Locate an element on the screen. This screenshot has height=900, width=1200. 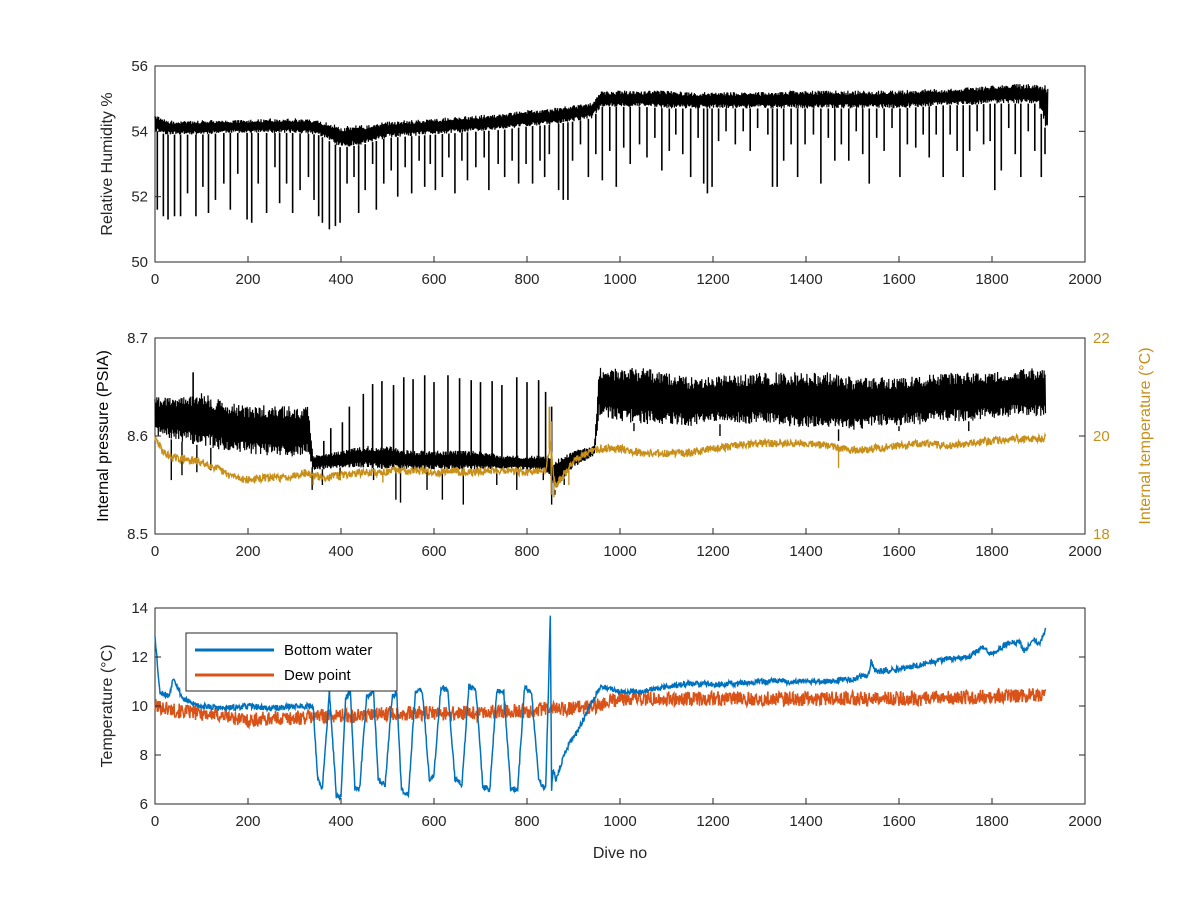
pressure-y-axis-label: Internal pressure (PSIA) is located at coordinates (103, 436).